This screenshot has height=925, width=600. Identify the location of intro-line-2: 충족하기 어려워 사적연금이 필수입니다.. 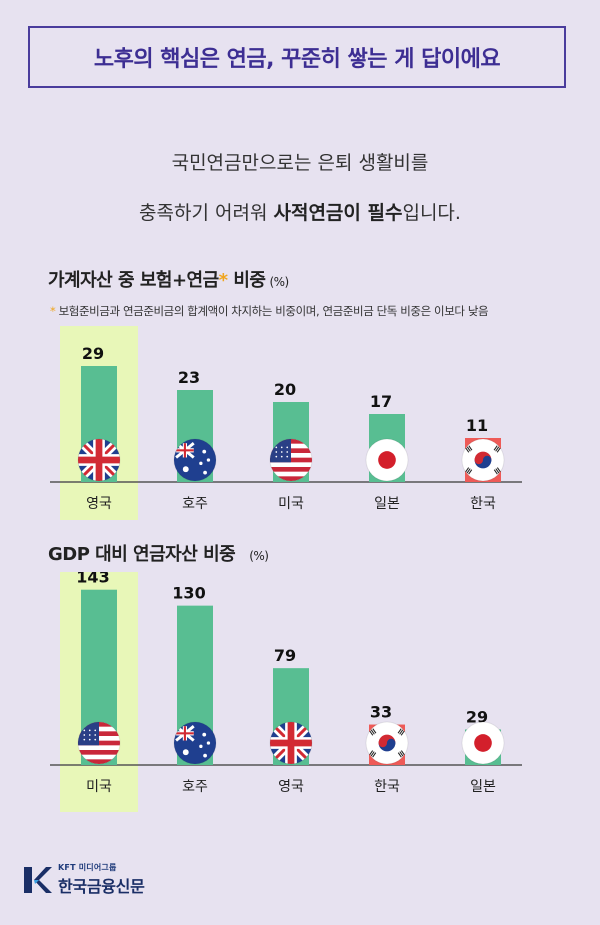
(300, 211).